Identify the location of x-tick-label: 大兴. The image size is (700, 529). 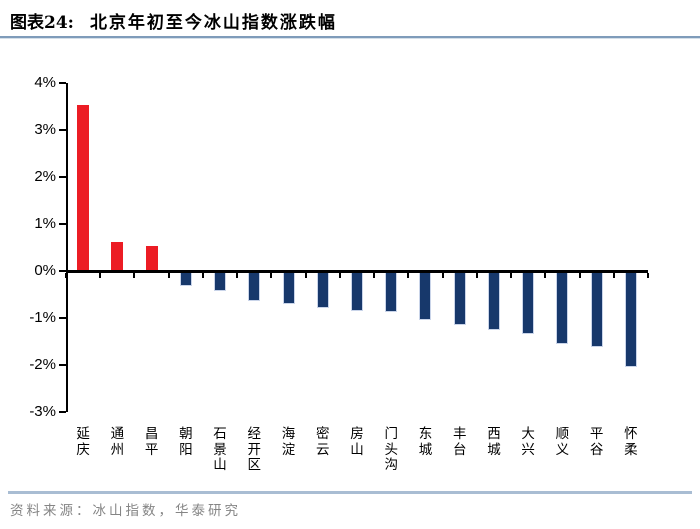
(528, 442).